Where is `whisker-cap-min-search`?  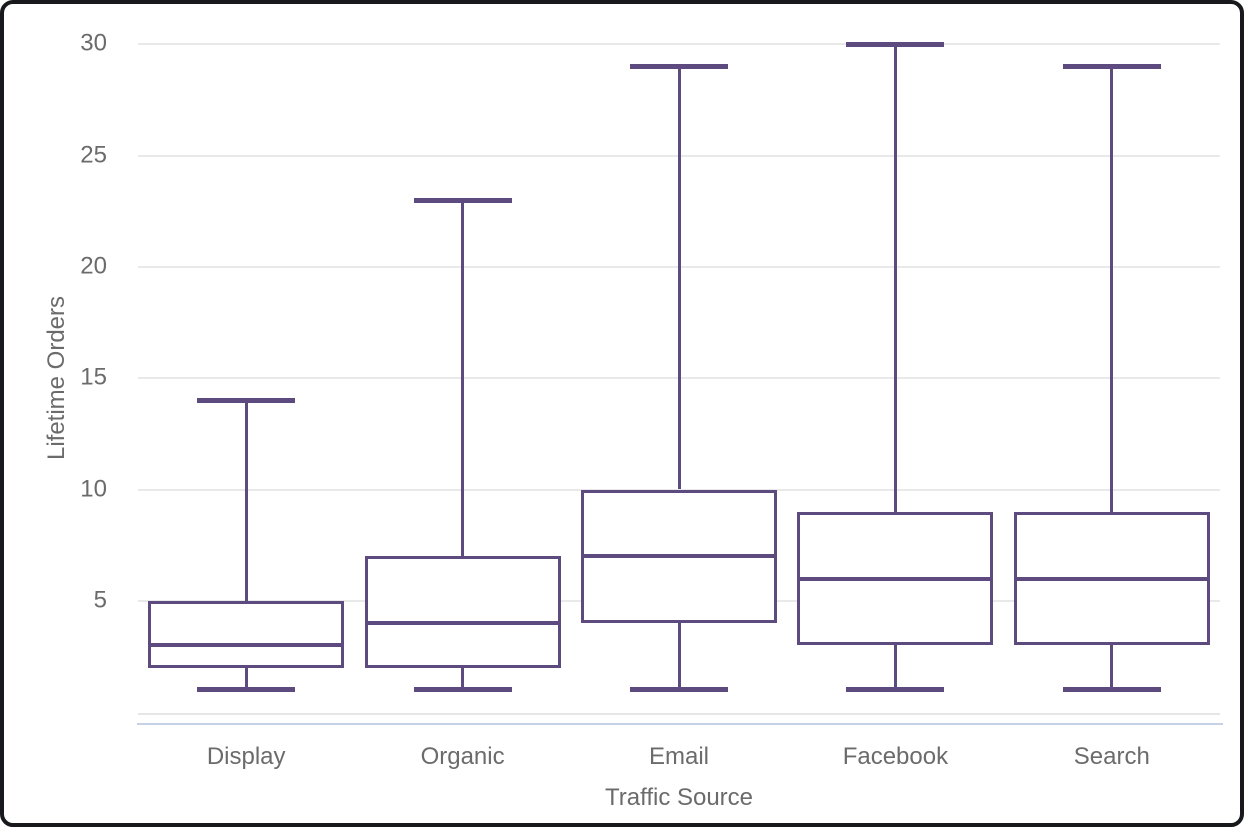 whisker-cap-min-search is located at coordinates (1111, 690).